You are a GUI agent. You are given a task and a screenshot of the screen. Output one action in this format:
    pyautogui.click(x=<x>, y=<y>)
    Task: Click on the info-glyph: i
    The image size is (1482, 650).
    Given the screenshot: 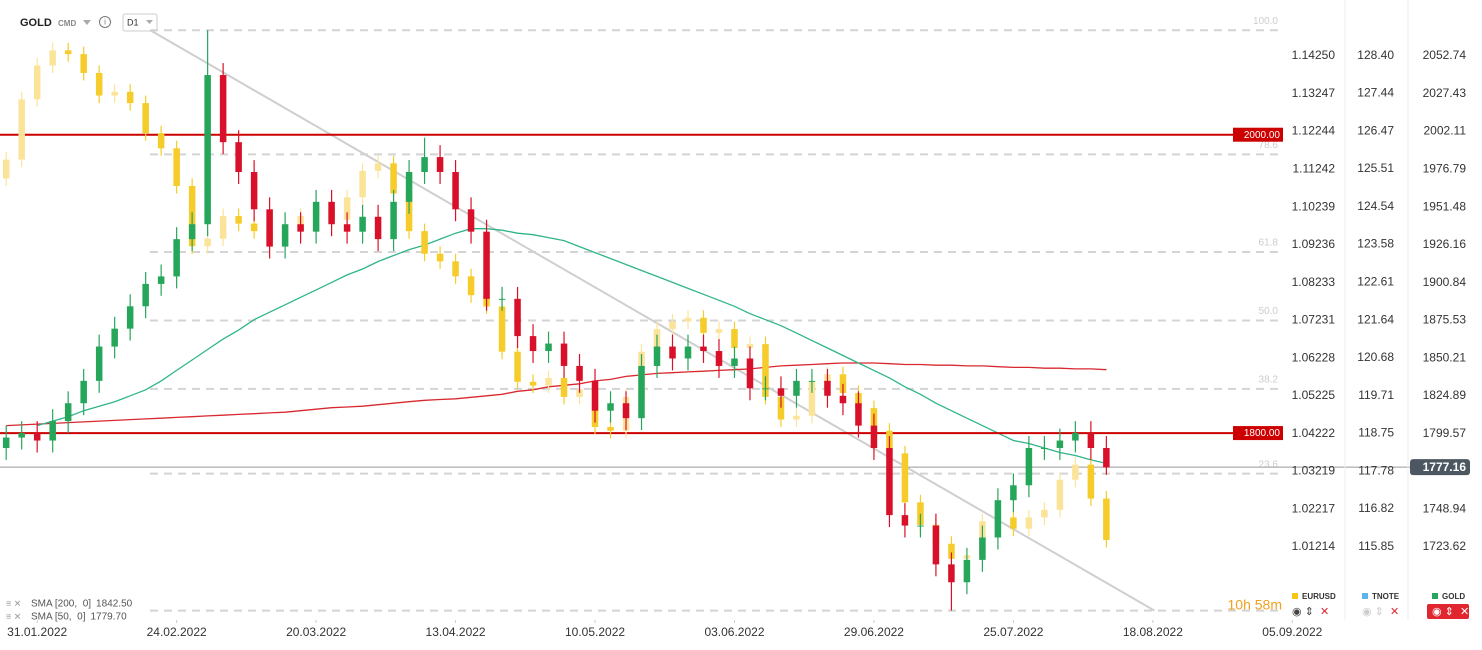 What is the action you would take?
    pyautogui.click(x=105, y=22)
    